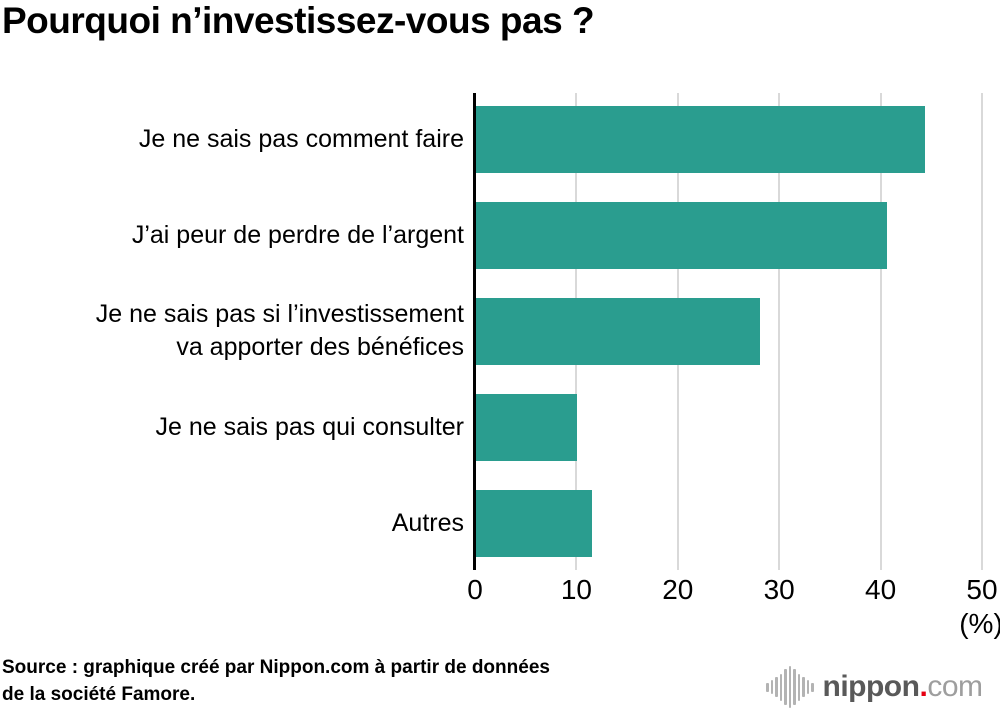 The width and height of the screenshot is (1000, 714). I want to click on category-label-line: Je ne sais pas si l’investissement, so click(279, 314).